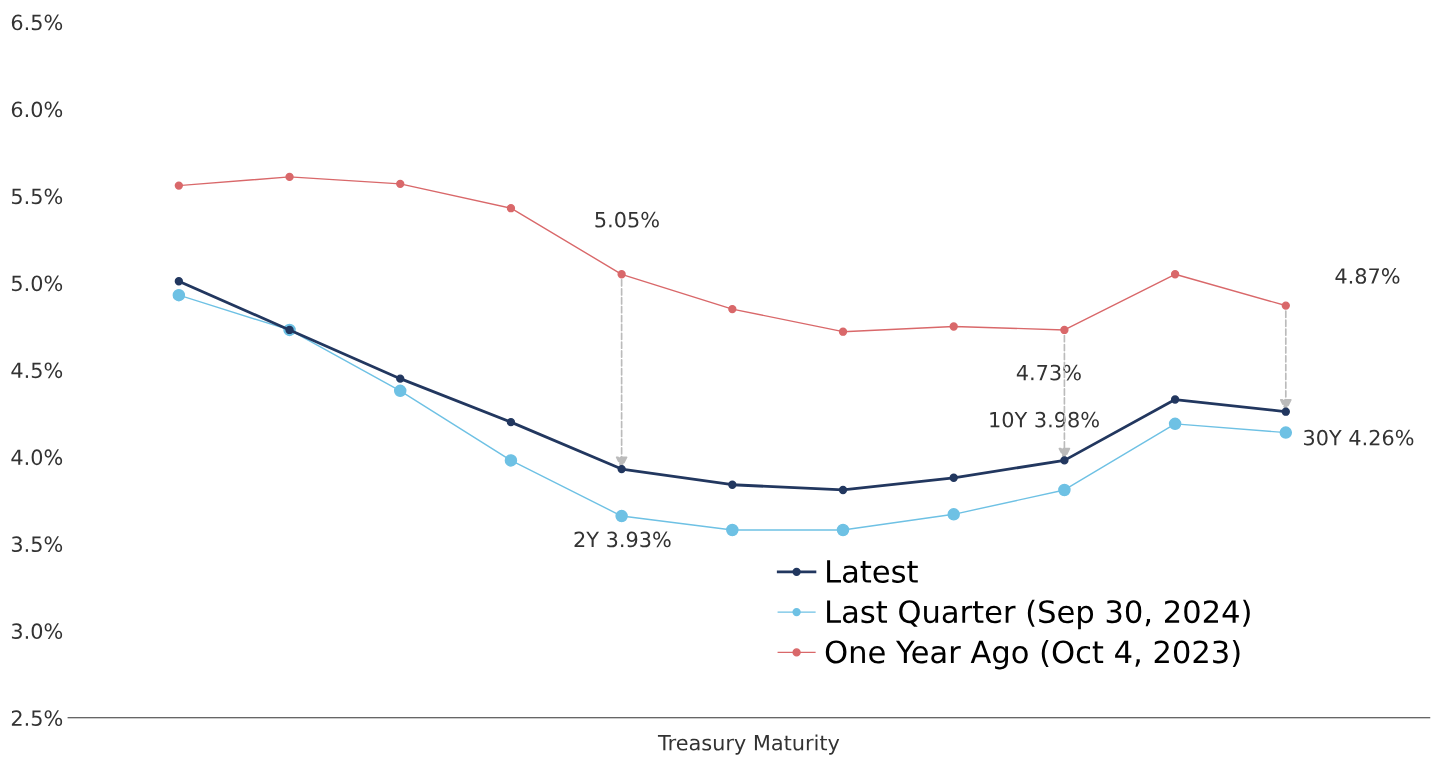 This screenshot has width=1450, height=762. Describe the element at coordinates (622, 539) in the screenshot. I see `annotation: 2Y 3.93%` at that location.